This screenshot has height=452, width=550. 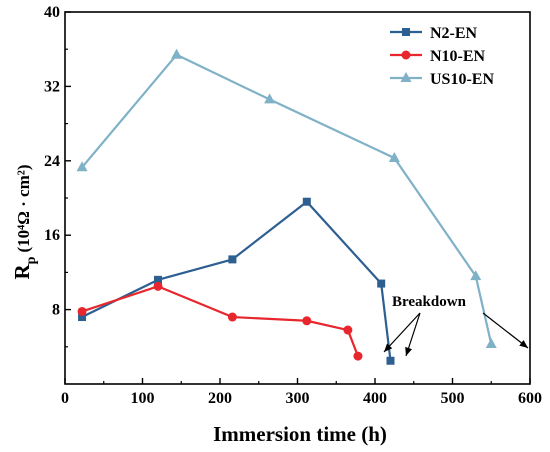 I want to click on y-axis-title-main: R, so click(x=22, y=271).